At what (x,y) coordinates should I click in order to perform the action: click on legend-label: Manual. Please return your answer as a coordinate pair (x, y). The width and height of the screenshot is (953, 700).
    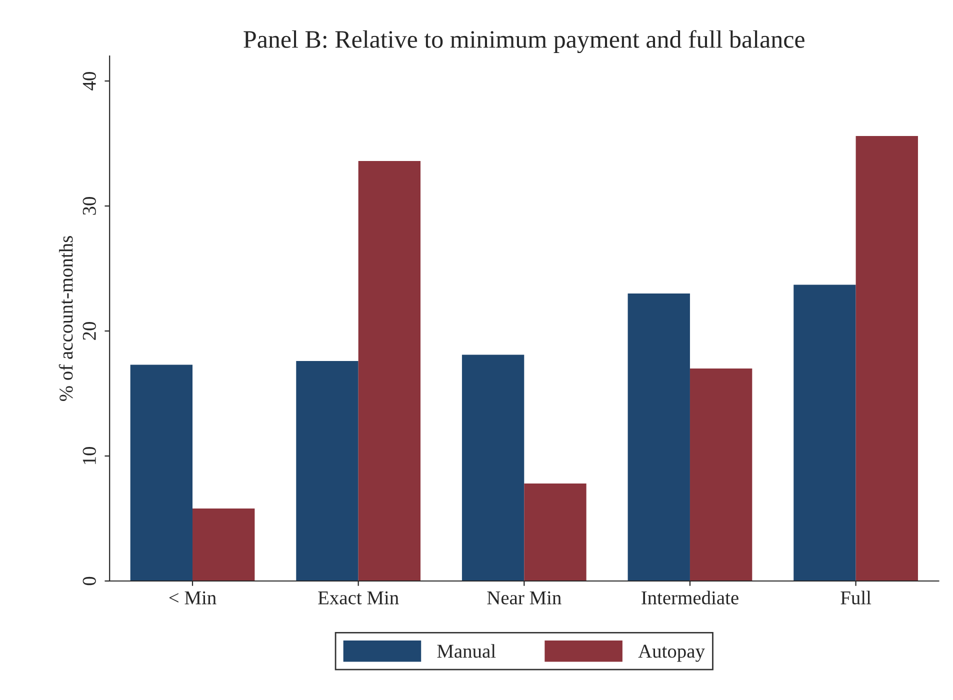
    Looking at the image, I should click on (466, 651).